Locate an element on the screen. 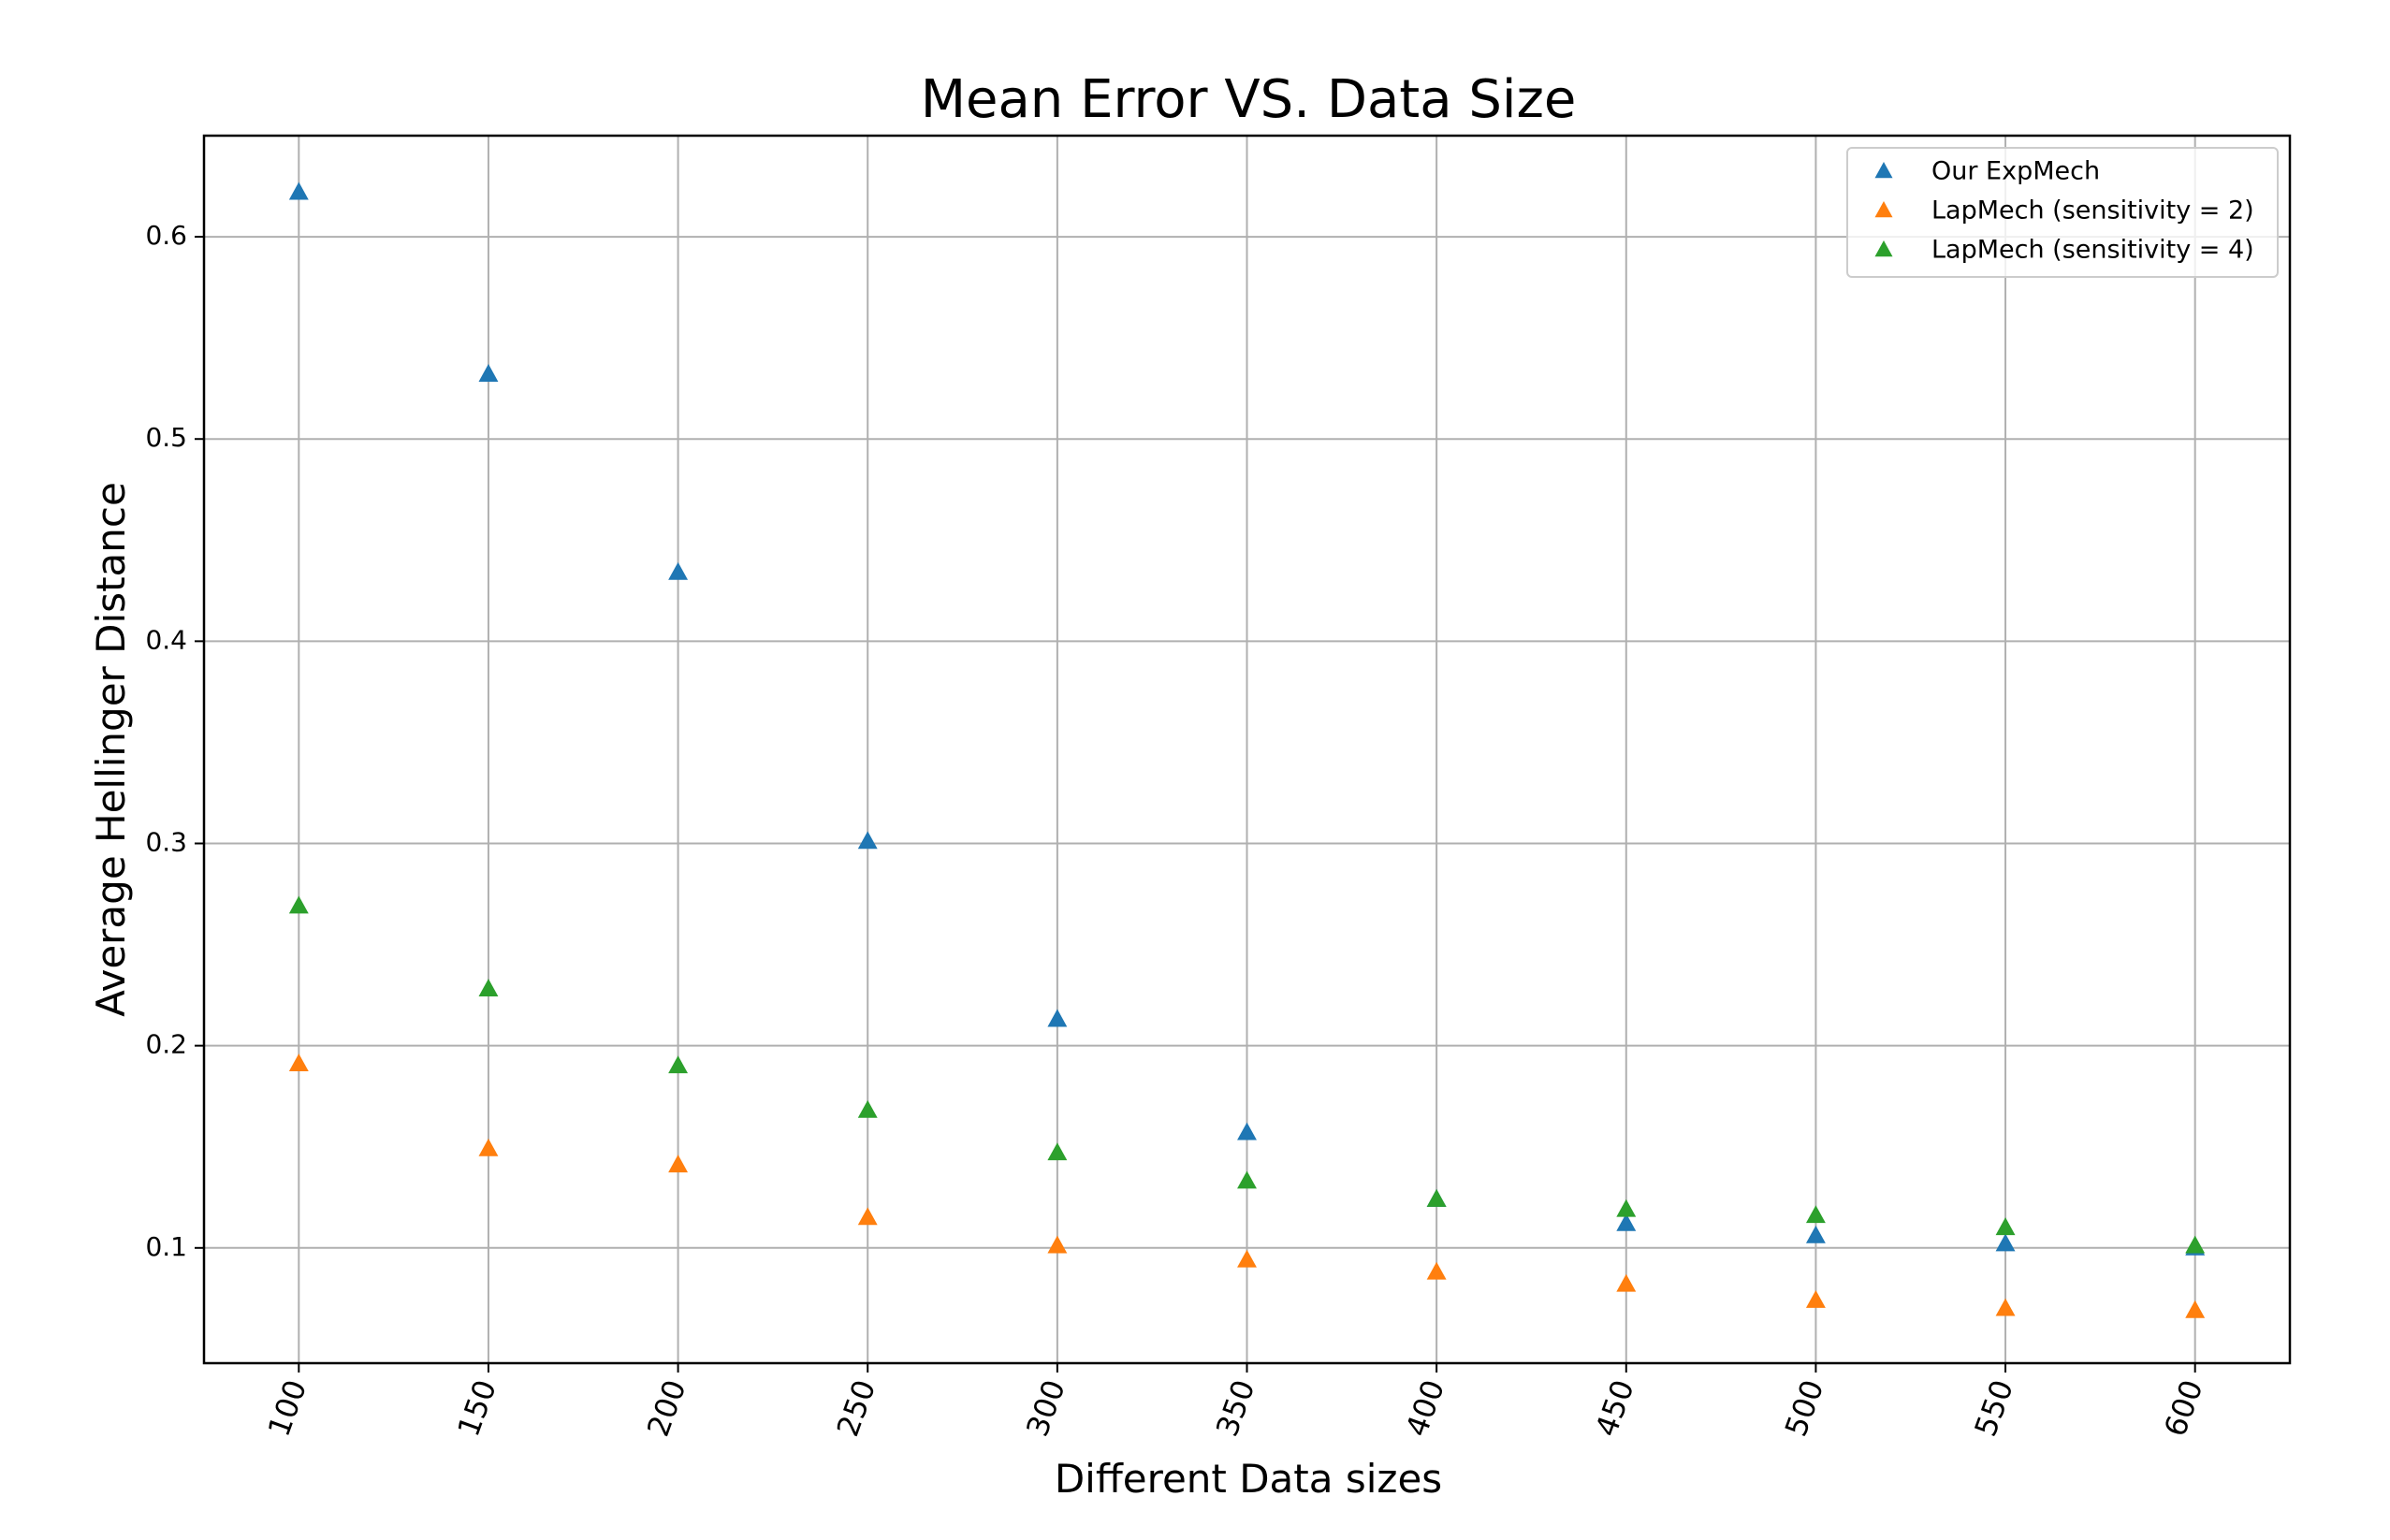 The image size is (2390, 1540). y-tick-label: 0.6 is located at coordinates (166, 236).